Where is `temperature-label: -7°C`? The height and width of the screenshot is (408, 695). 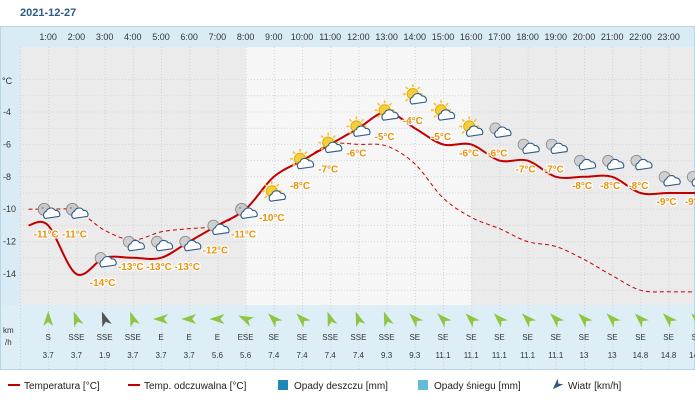
temperature-label: -7°C is located at coordinates (328, 170).